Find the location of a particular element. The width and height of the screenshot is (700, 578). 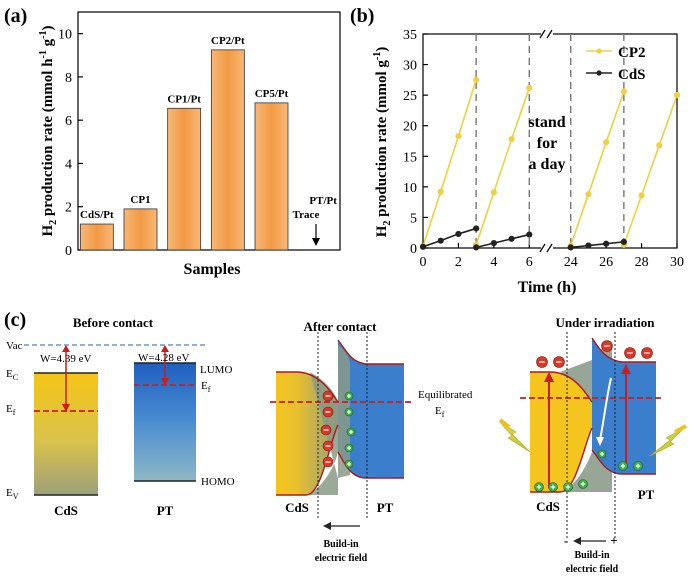

irr-field-label-2: electric field is located at coordinates (592, 569).